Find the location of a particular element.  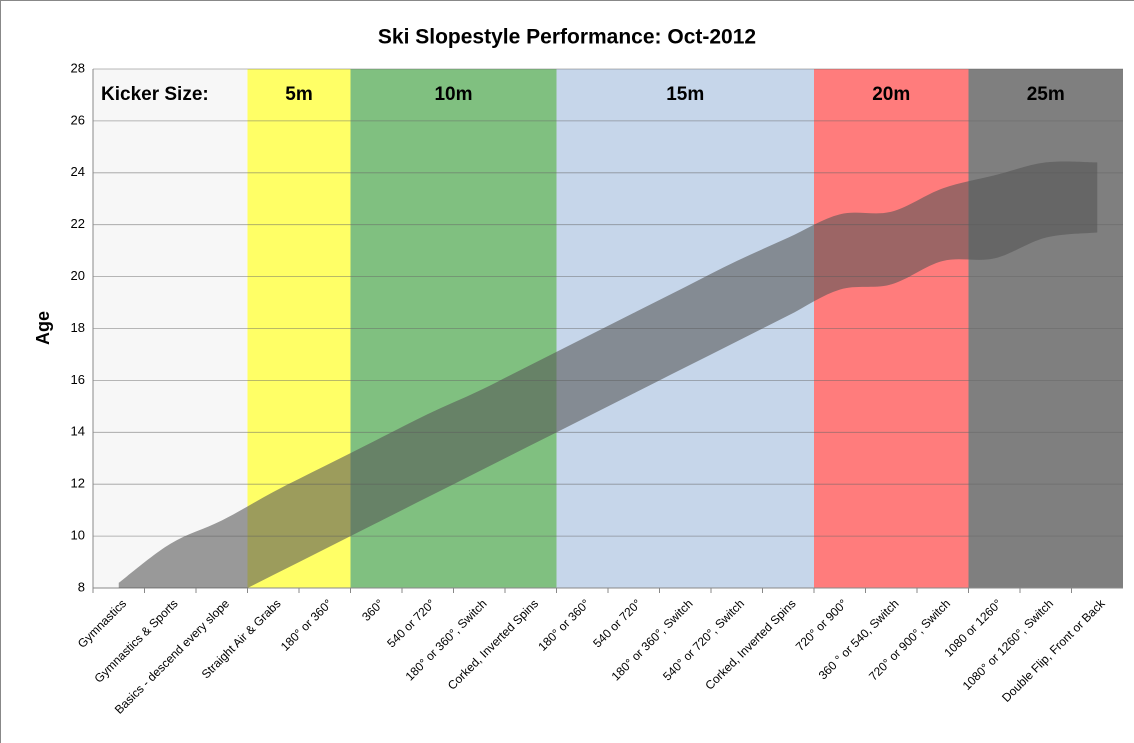

y-tick-label: 22 is located at coordinates (78, 223).